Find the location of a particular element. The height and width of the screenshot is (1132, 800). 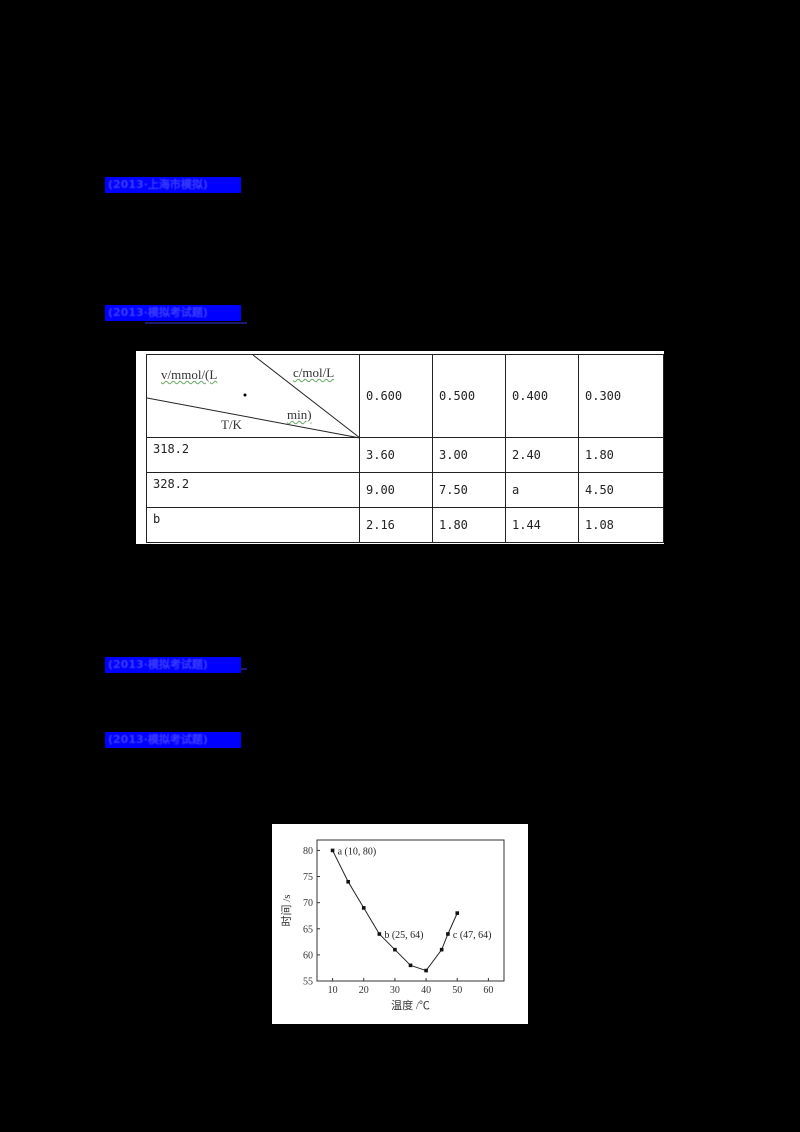

x-tick-label: 40 is located at coordinates (426, 990).